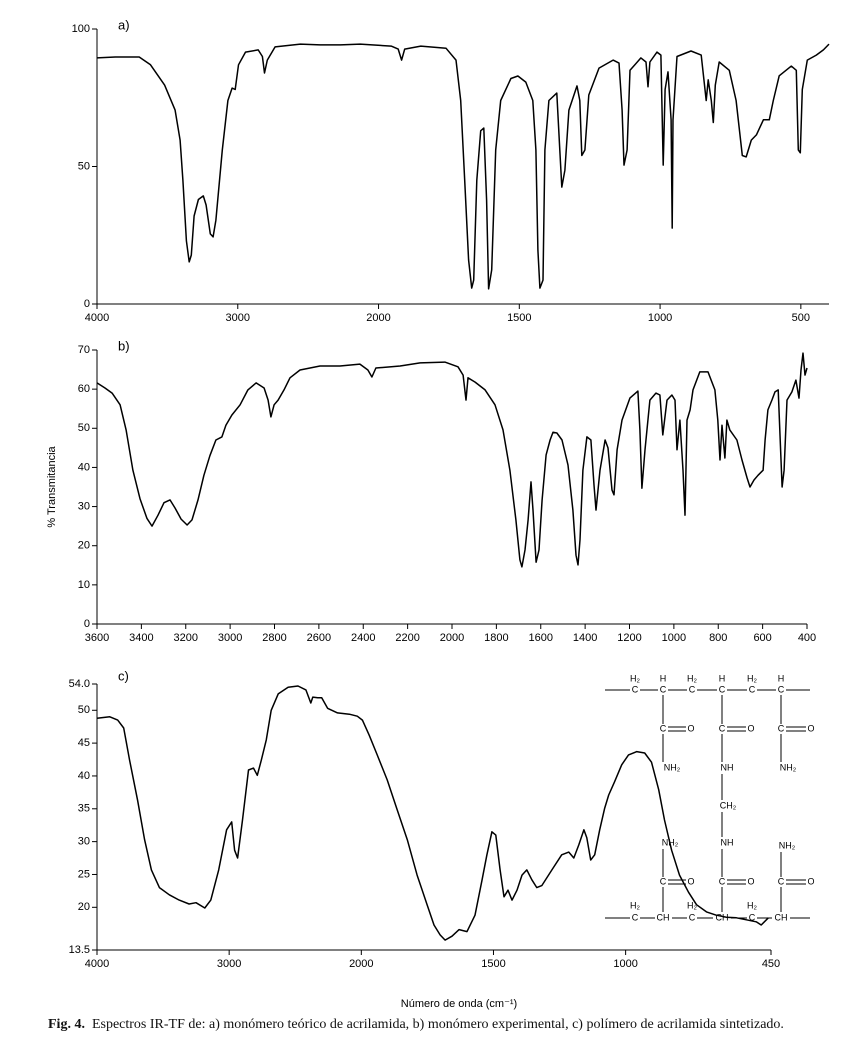 The width and height of the screenshot is (844, 1061). Describe the element at coordinates (84, 585) in the screenshot. I see `y-tick-label: 10` at that location.